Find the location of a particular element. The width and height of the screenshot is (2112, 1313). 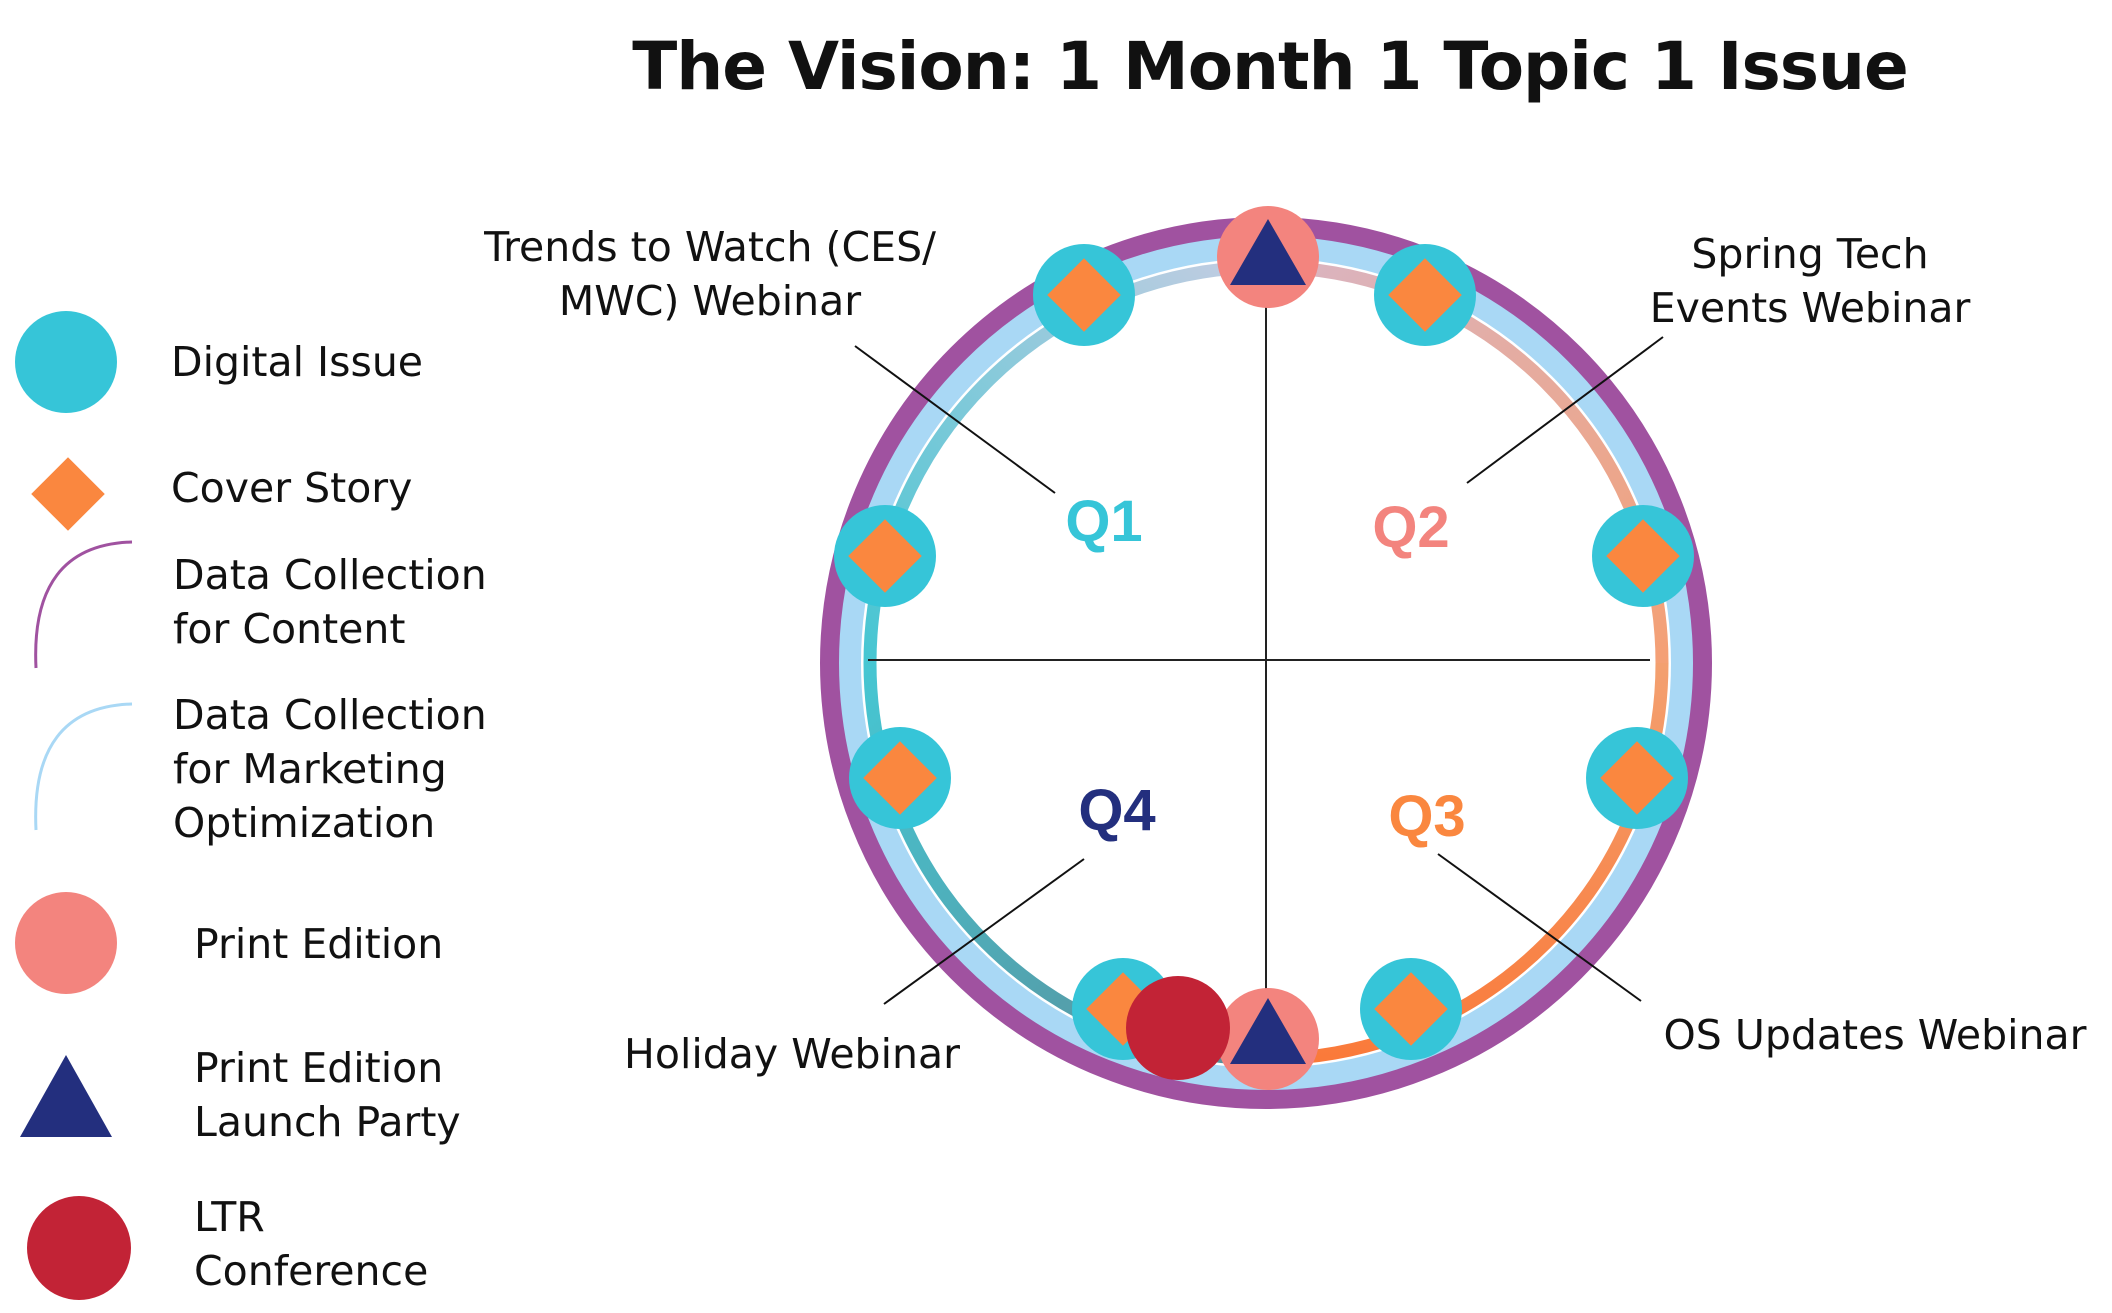

legend-digital-issue-icon is located at coordinates (66, 362).